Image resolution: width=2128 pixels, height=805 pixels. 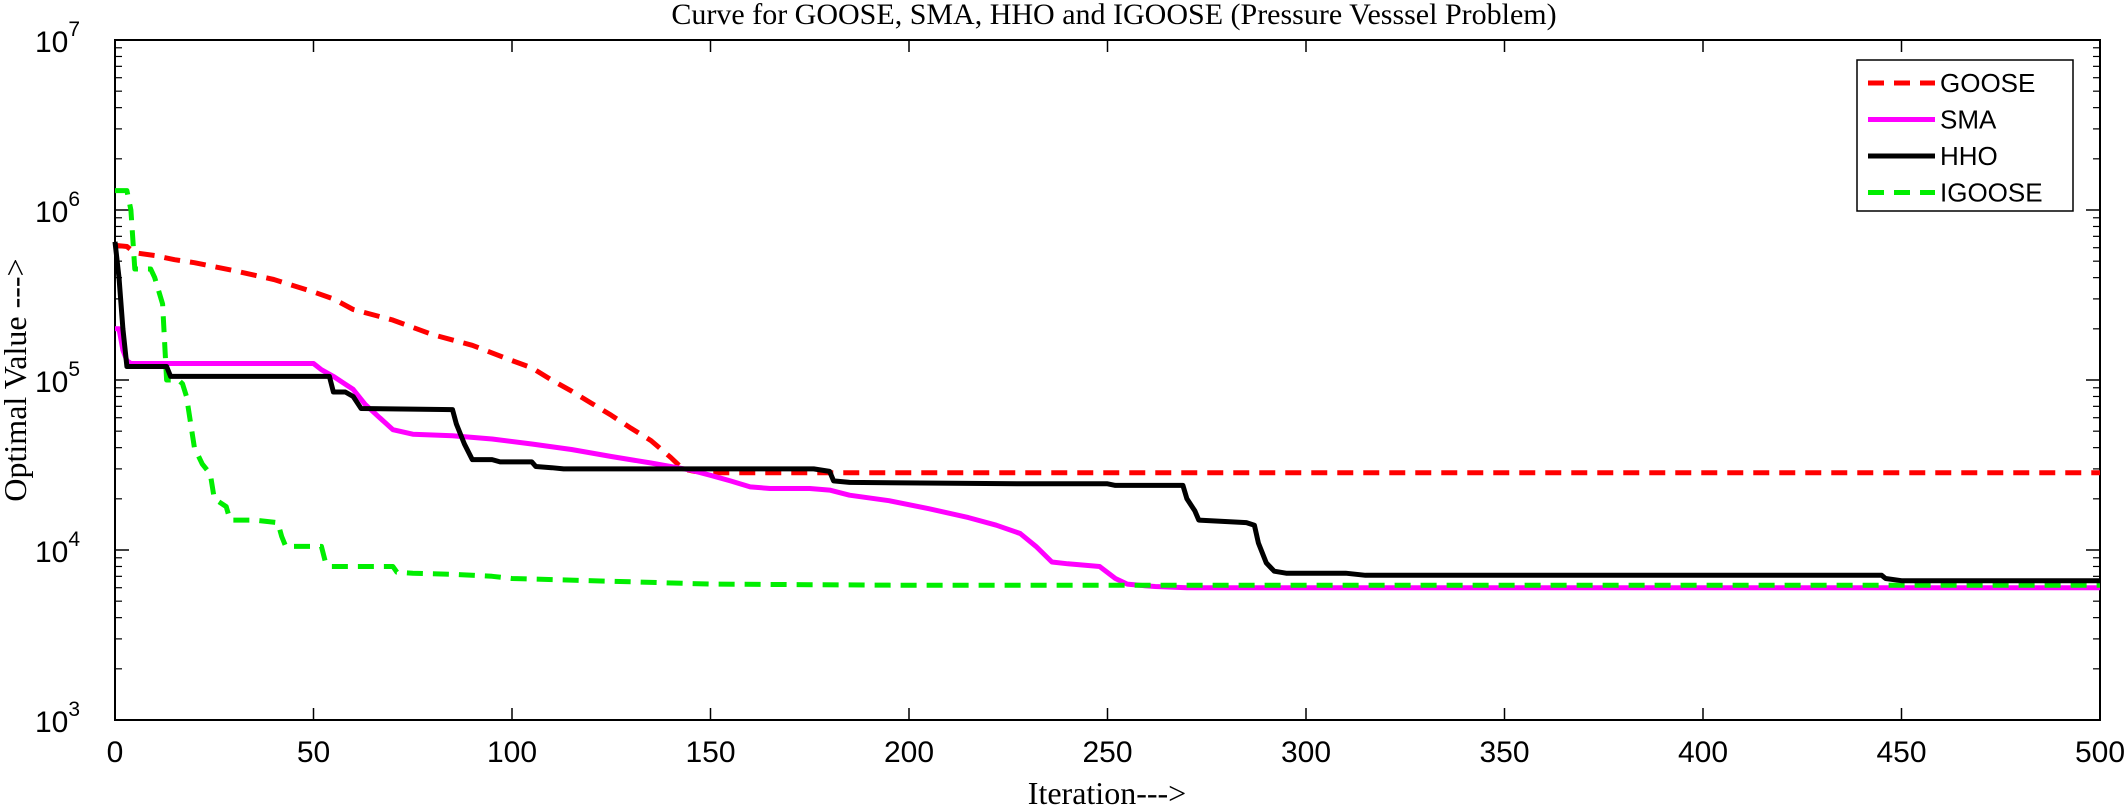 What do you see at coordinates (57, 38) in the screenshot?
I see `y-tick-label: 10⁷` at bounding box center [57, 38].